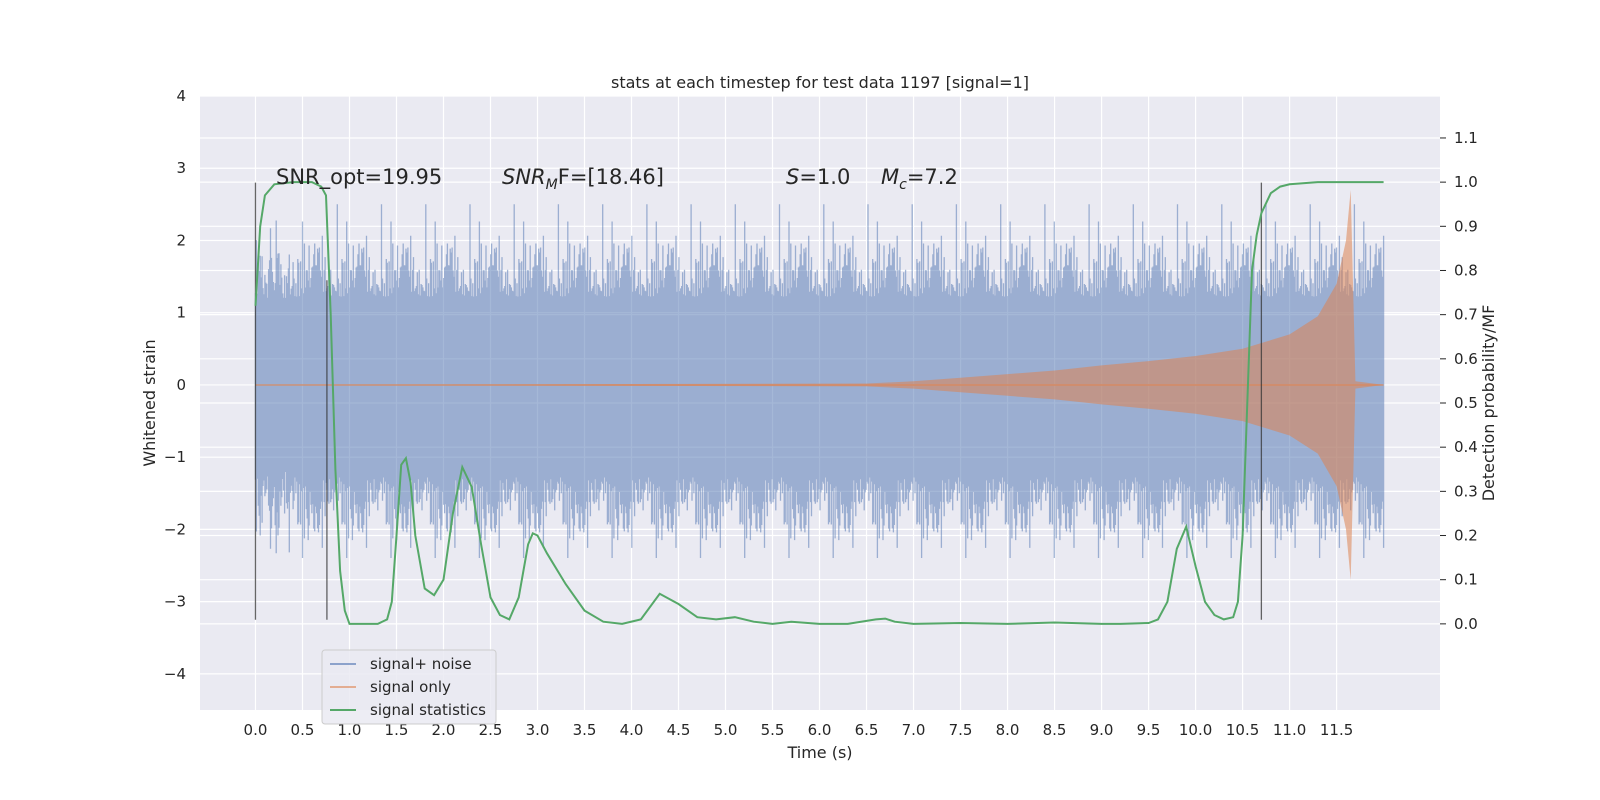  I want to click on x-tick-label: 0.5, so click(303, 730).